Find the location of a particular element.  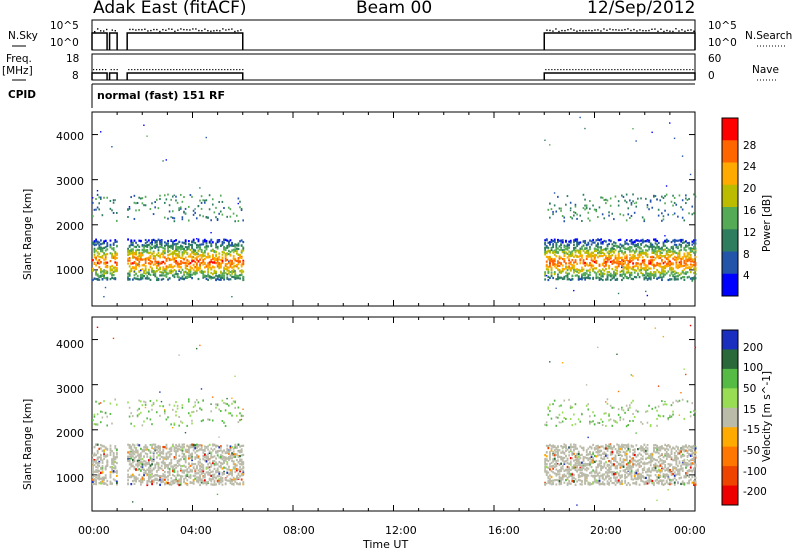

nsky-label: N.Sky is located at coordinates (23, 36).